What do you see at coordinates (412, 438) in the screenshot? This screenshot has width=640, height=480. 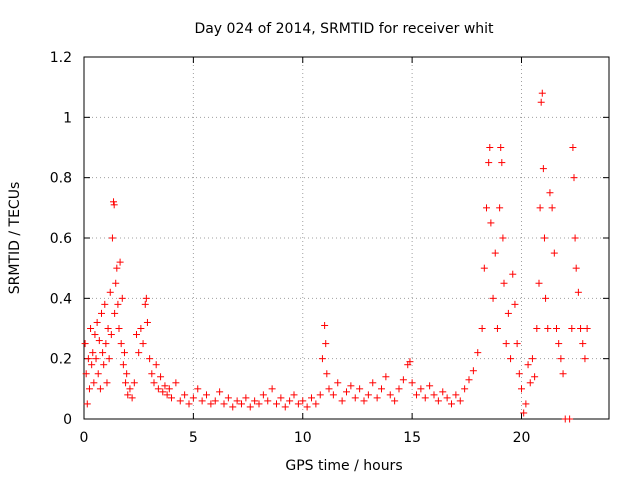 I see `x-tick-label: 15` at bounding box center [412, 438].